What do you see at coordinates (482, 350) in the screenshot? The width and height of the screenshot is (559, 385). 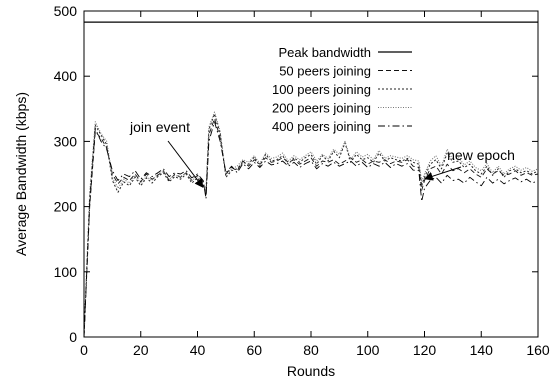 I see `x-tick-label: 140` at bounding box center [482, 350].